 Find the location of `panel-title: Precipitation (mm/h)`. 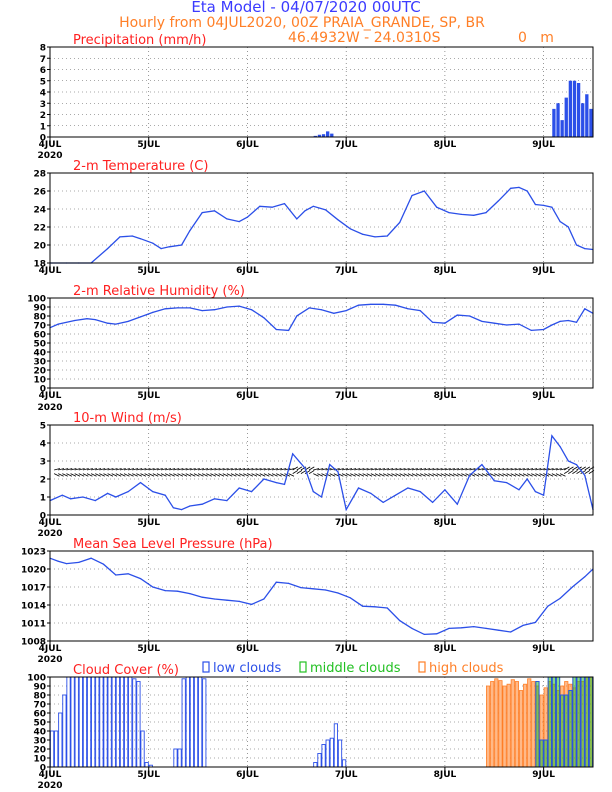

panel-title: Precipitation (mm/h) is located at coordinates (139, 40).